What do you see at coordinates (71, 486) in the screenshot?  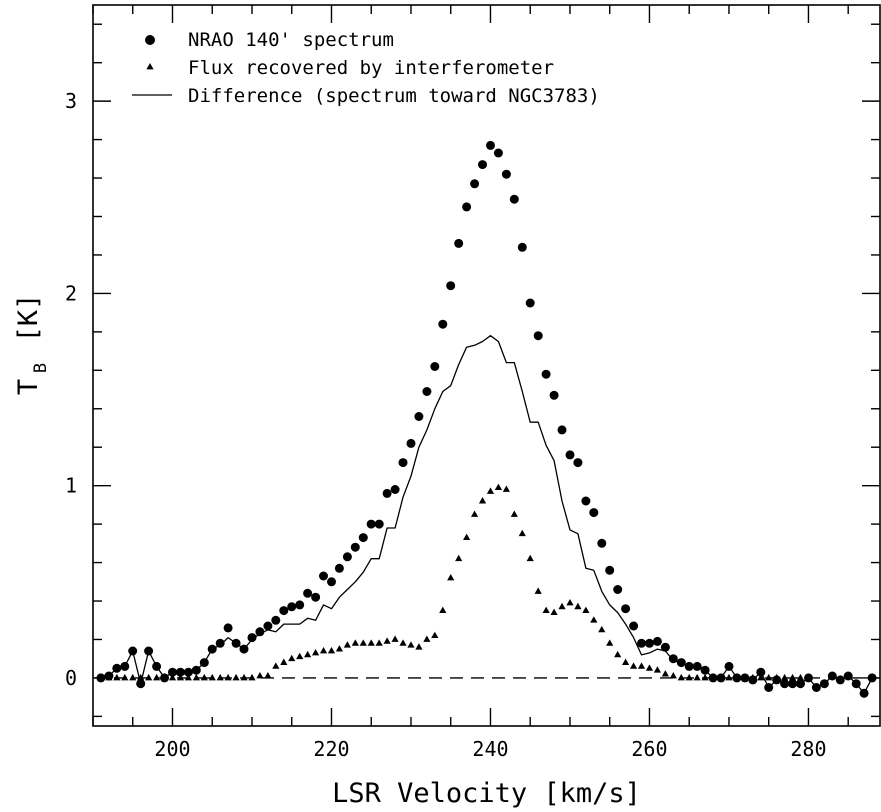 I see `y-tick-label: 1` at bounding box center [71, 486].